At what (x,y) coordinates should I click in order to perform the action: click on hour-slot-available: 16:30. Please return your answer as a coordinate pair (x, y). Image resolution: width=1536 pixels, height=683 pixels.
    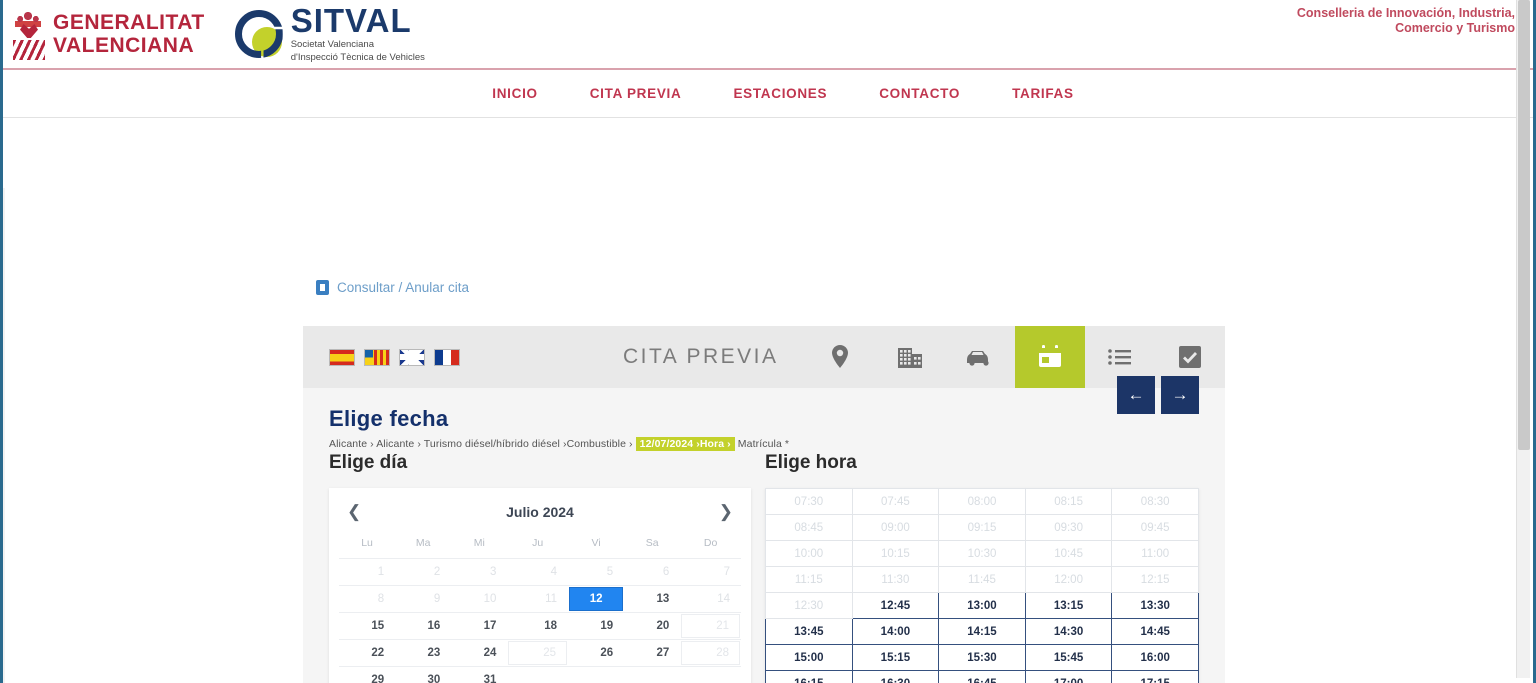
    Looking at the image, I should click on (895, 676).